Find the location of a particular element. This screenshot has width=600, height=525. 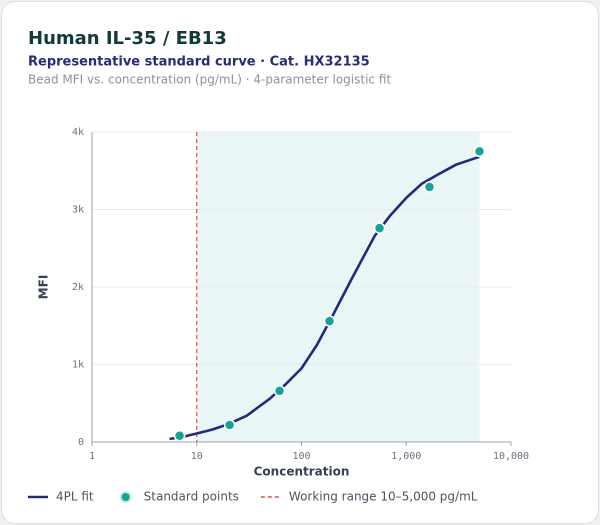

x-tick-label: 100 is located at coordinates (301, 456).